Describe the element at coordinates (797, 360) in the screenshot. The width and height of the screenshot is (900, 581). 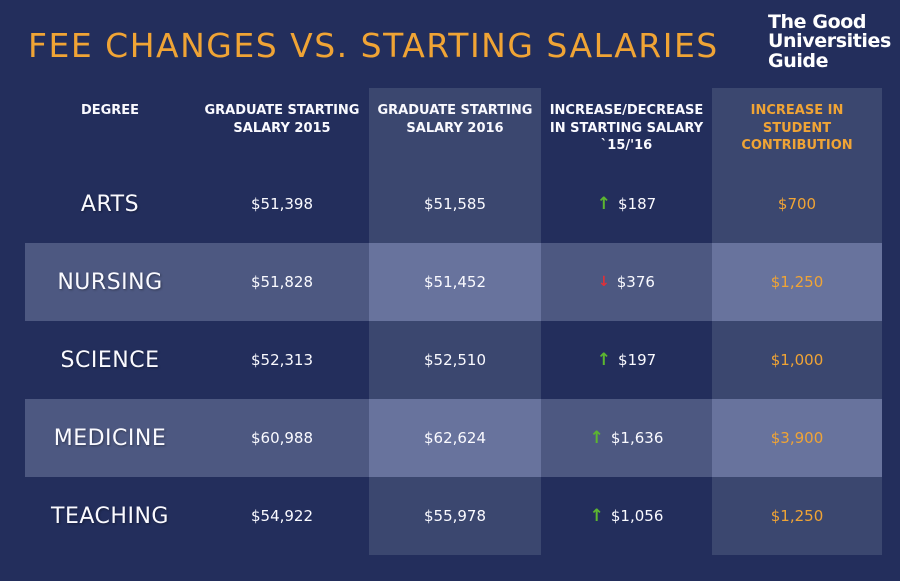
I see `contribution-cell: $1,000` at that location.